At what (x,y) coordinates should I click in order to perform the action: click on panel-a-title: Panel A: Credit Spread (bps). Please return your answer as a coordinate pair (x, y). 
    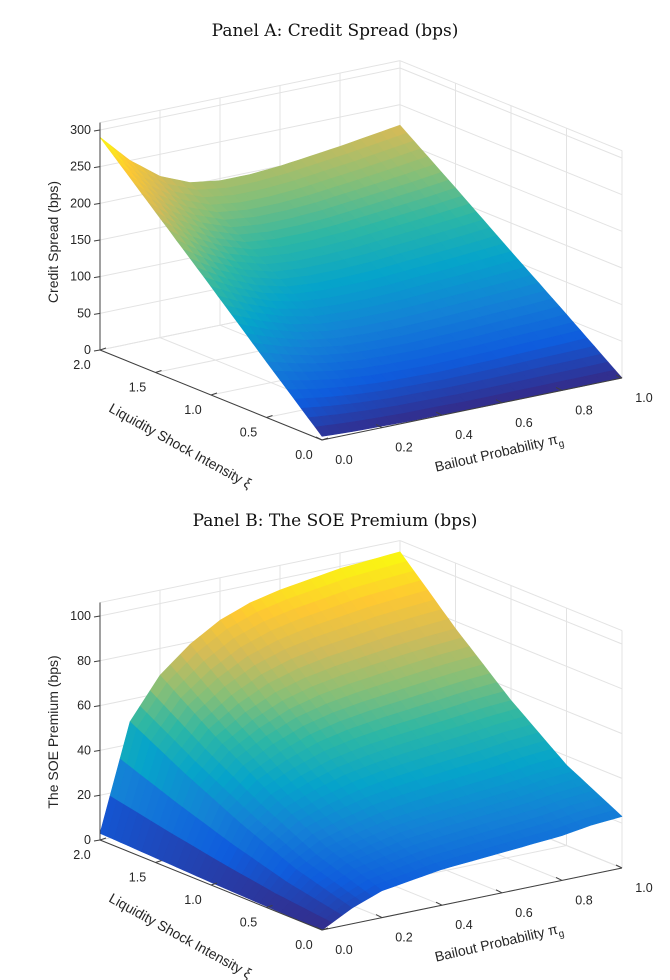
    Looking at the image, I should click on (335, 31).